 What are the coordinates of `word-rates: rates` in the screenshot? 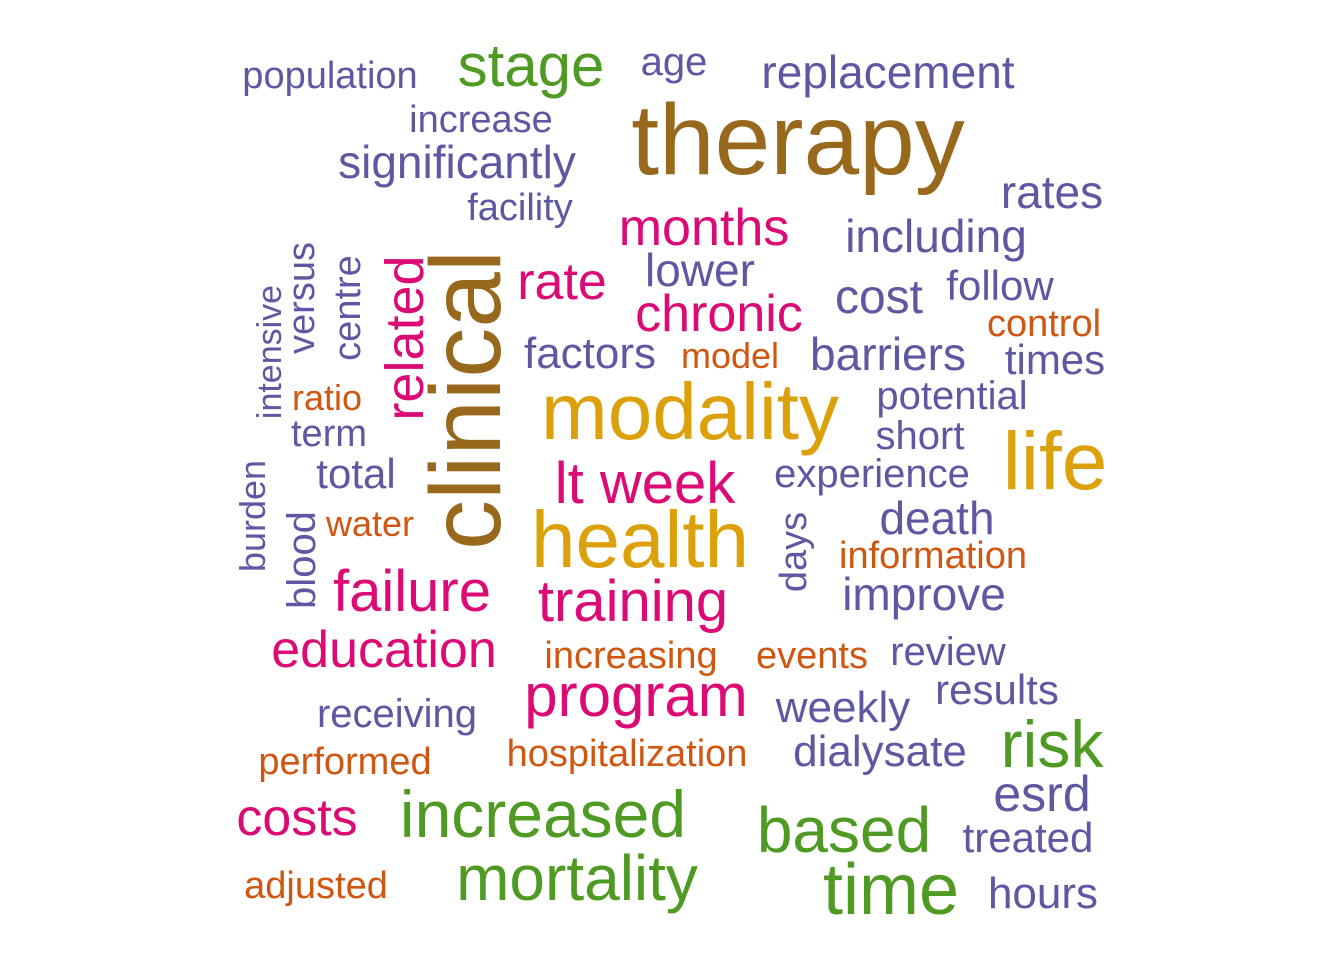 It's located at (1052, 192).